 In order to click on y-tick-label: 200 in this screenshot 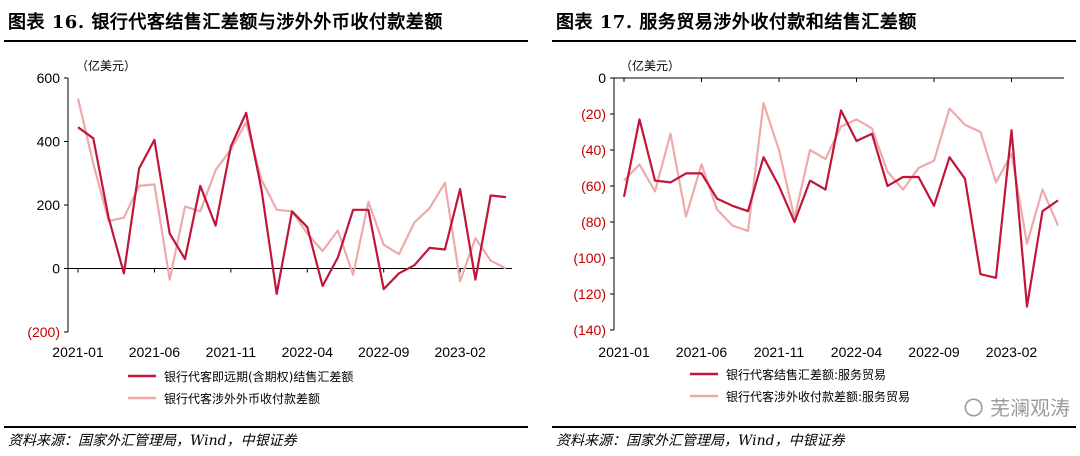, I will do `click(49, 205)`.